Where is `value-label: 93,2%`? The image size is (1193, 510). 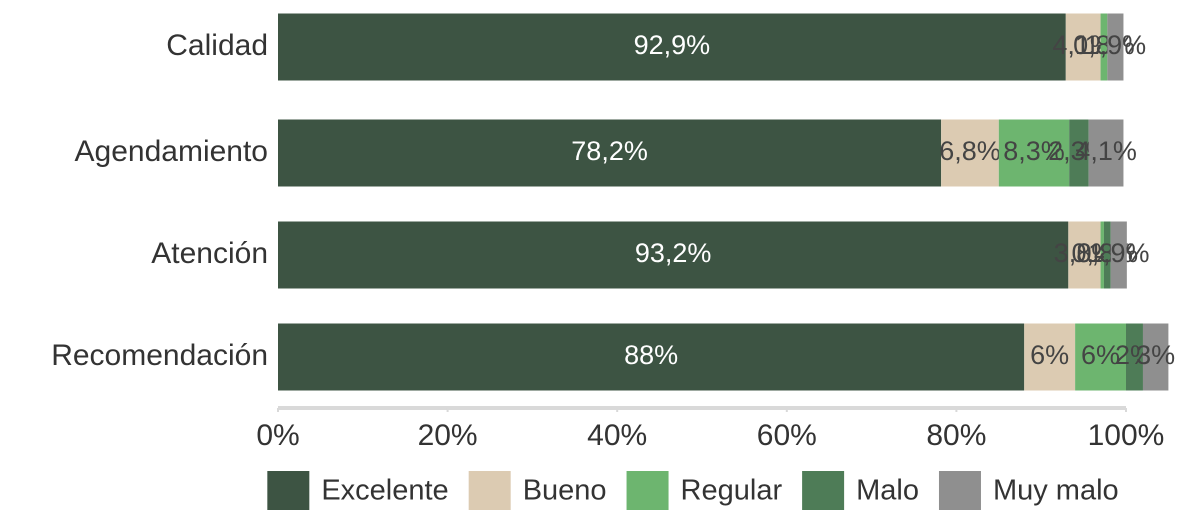 value-label: 93,2% is located at coordinates (673, 253).